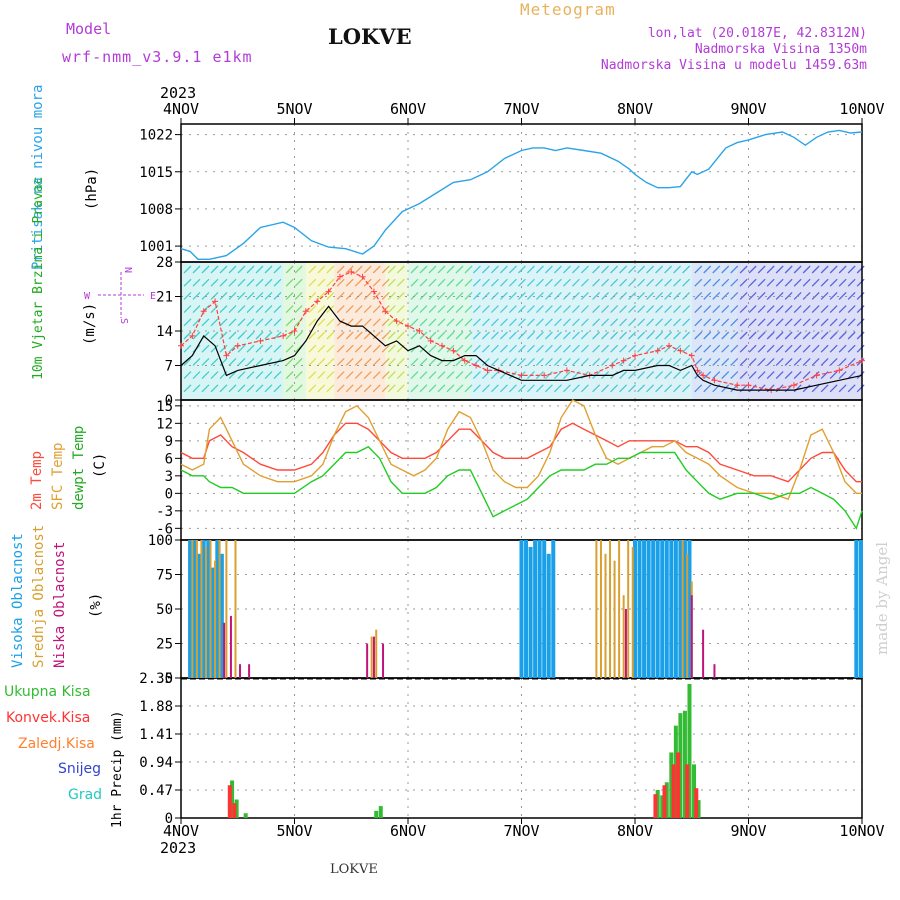 The image size is (900, 900). I want to click on x-tick-label-top: 9NOV, so click(748, 109).